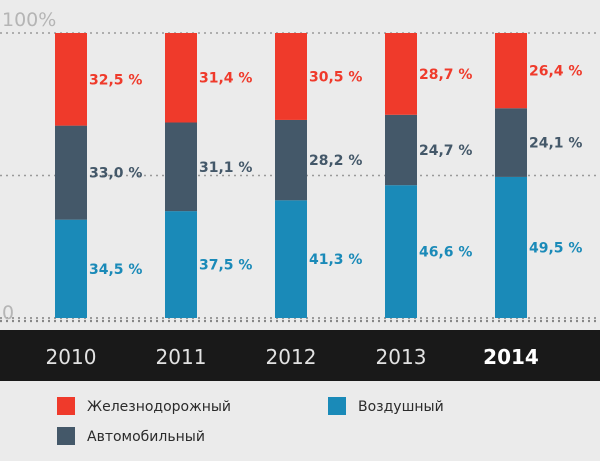 Image resolution: width=600 pixels, height=461 pixels. Describe the element at coordinates (225, 266) in the screenshot. I see `data-label-воздушный-2011: 37,5 %` at that location.